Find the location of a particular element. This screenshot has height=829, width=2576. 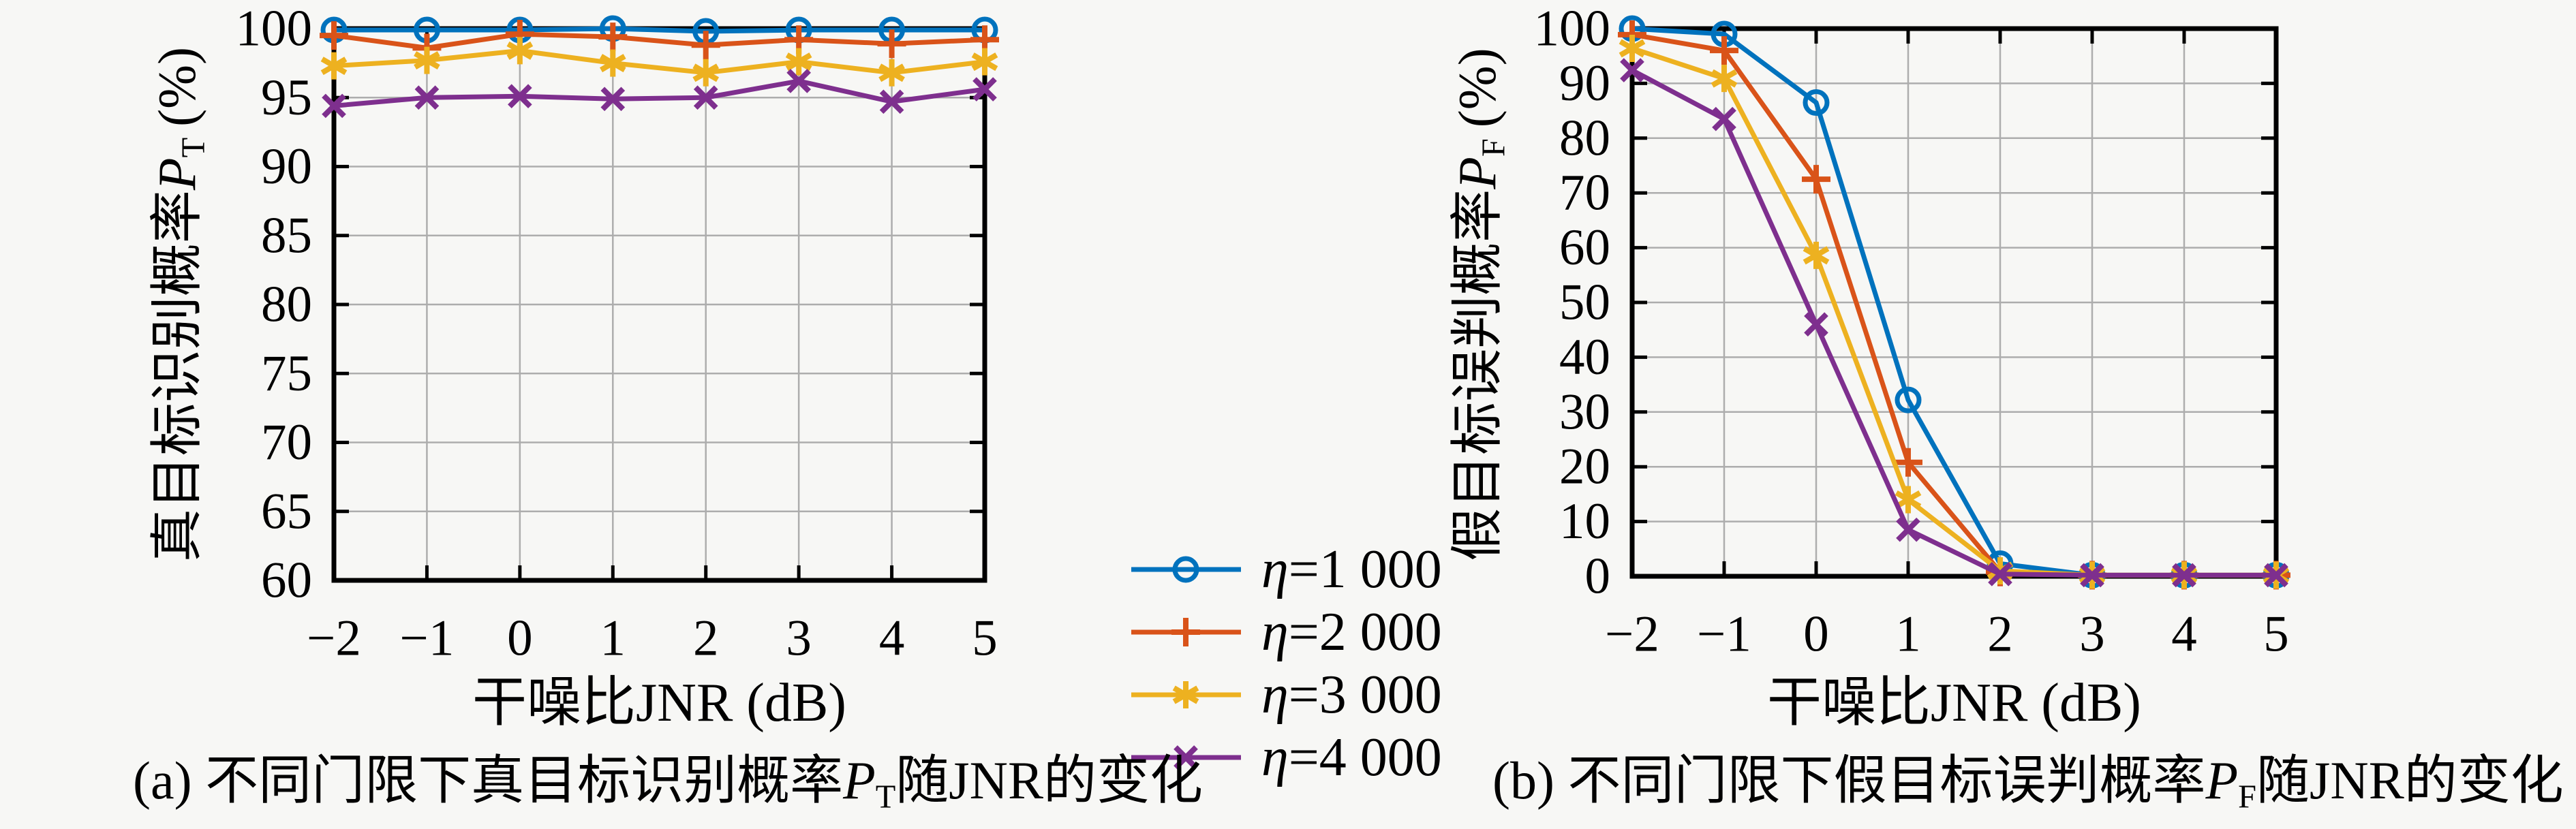

legend-value: =4 000 is located at coordinates (1365, 757).